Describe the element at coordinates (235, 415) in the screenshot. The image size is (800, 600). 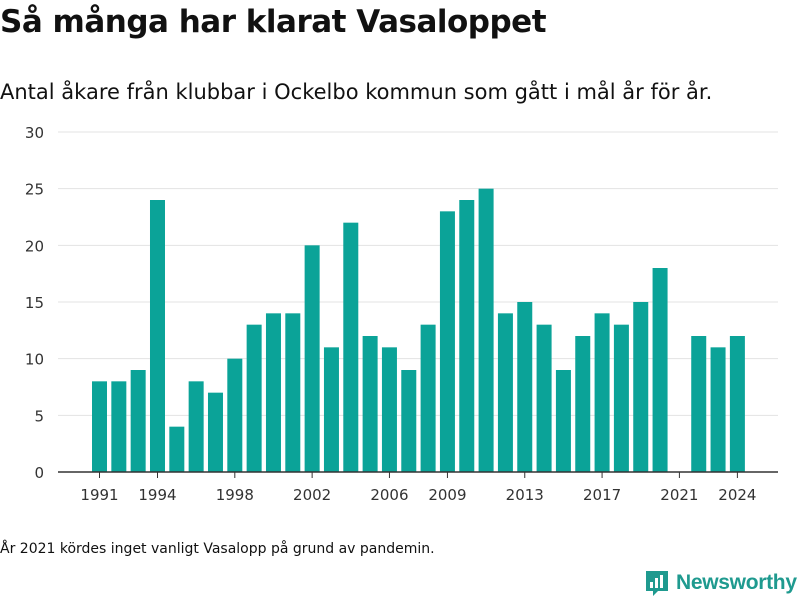
I see `bar-1998` at that location.